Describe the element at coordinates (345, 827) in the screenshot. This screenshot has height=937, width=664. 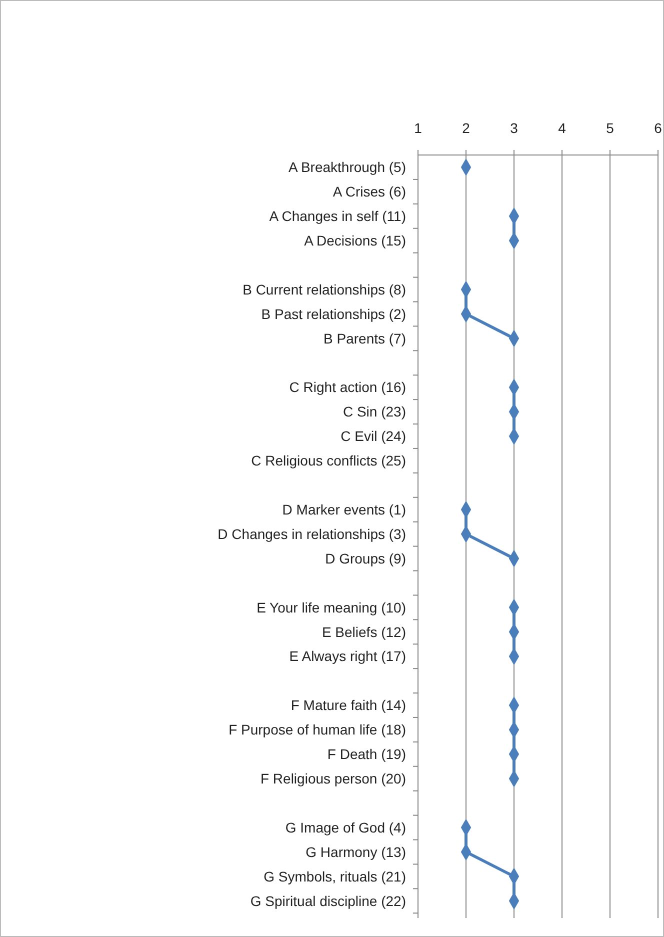
I see `y-tick-label: G Image of God (4)` at that location.